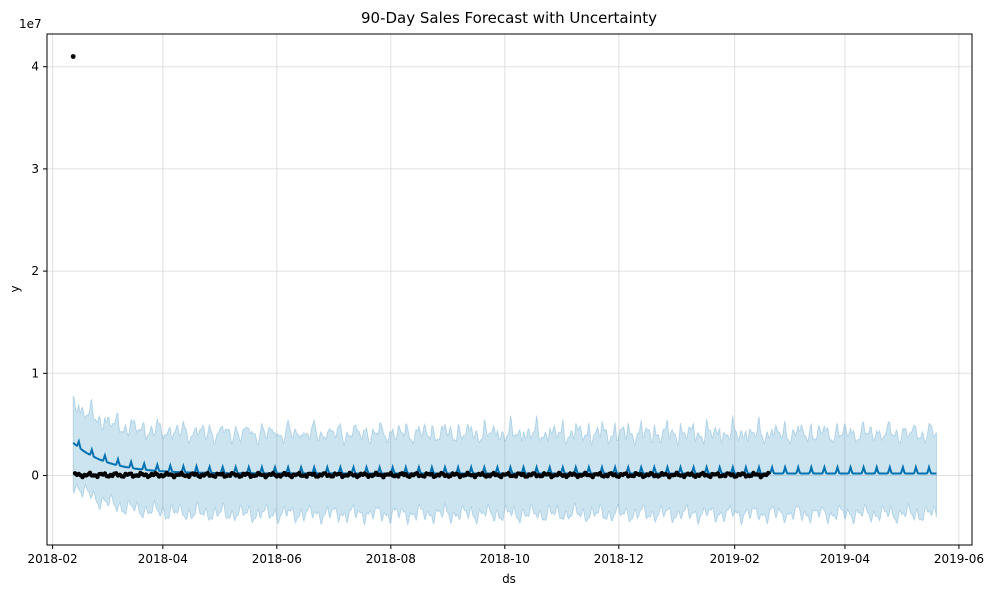 Image resolution: width=986 pixels, height=597 pixels. What do you see at coordinates (505, 559) in the screenshot?
I see `x-tick-label: 2018-10` at bounding box center [505, 559].